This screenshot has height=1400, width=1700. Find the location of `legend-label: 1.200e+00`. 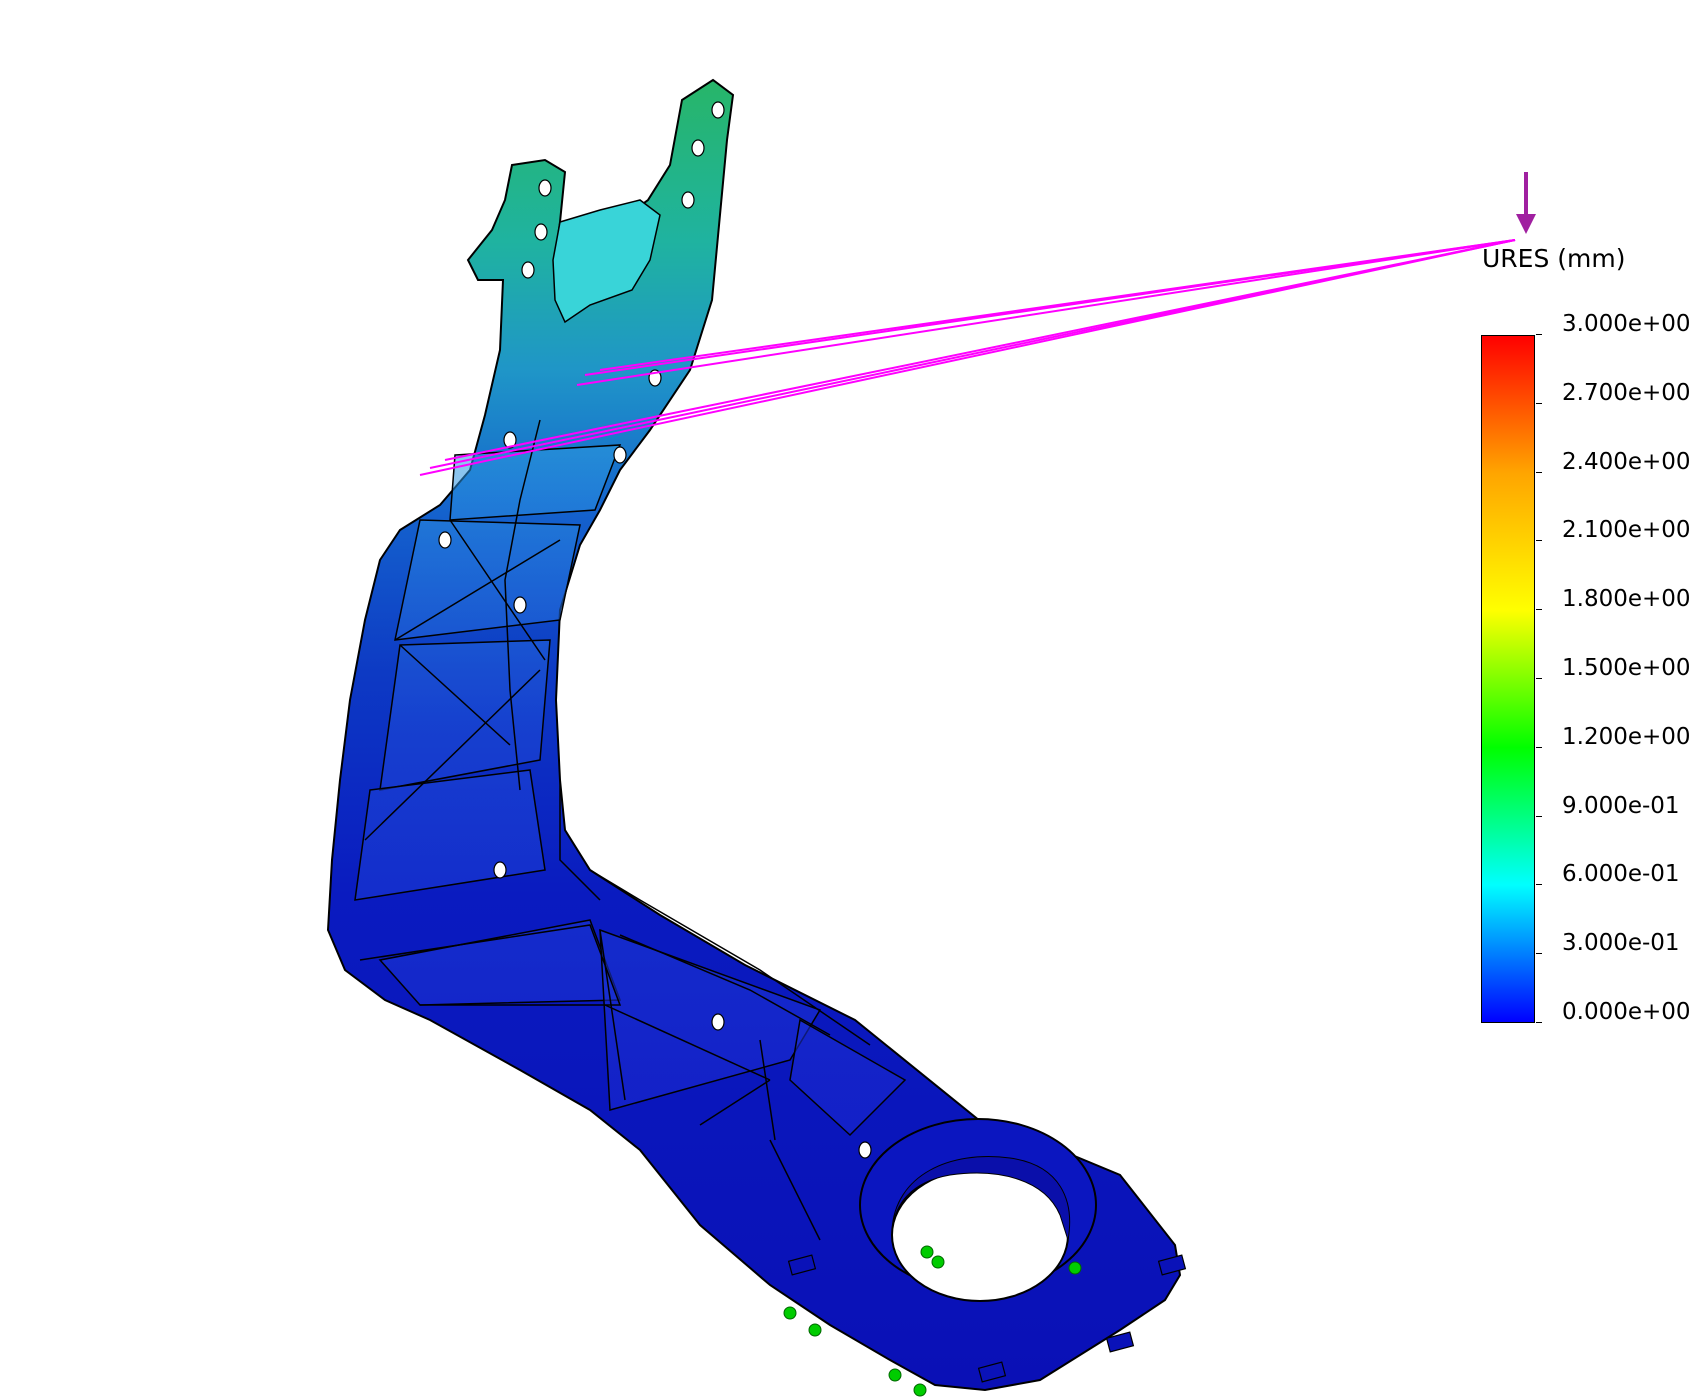

legend-label: 1.200e+00 is located at coordinates (1626, 736).